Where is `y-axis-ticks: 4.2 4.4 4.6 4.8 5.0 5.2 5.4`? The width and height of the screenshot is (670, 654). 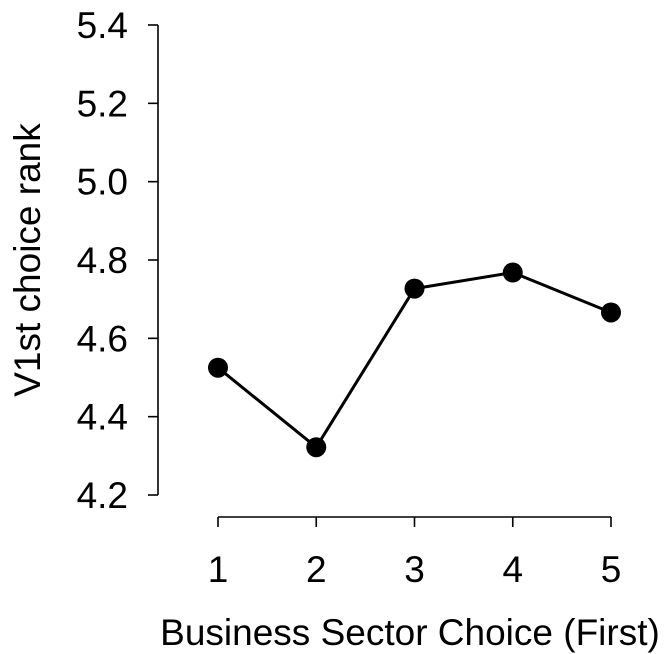
y-axis-ticks: 4.2 4.4 4.6 4.8 5.0 5.2 5.4 is located at coordinates (117, 260).